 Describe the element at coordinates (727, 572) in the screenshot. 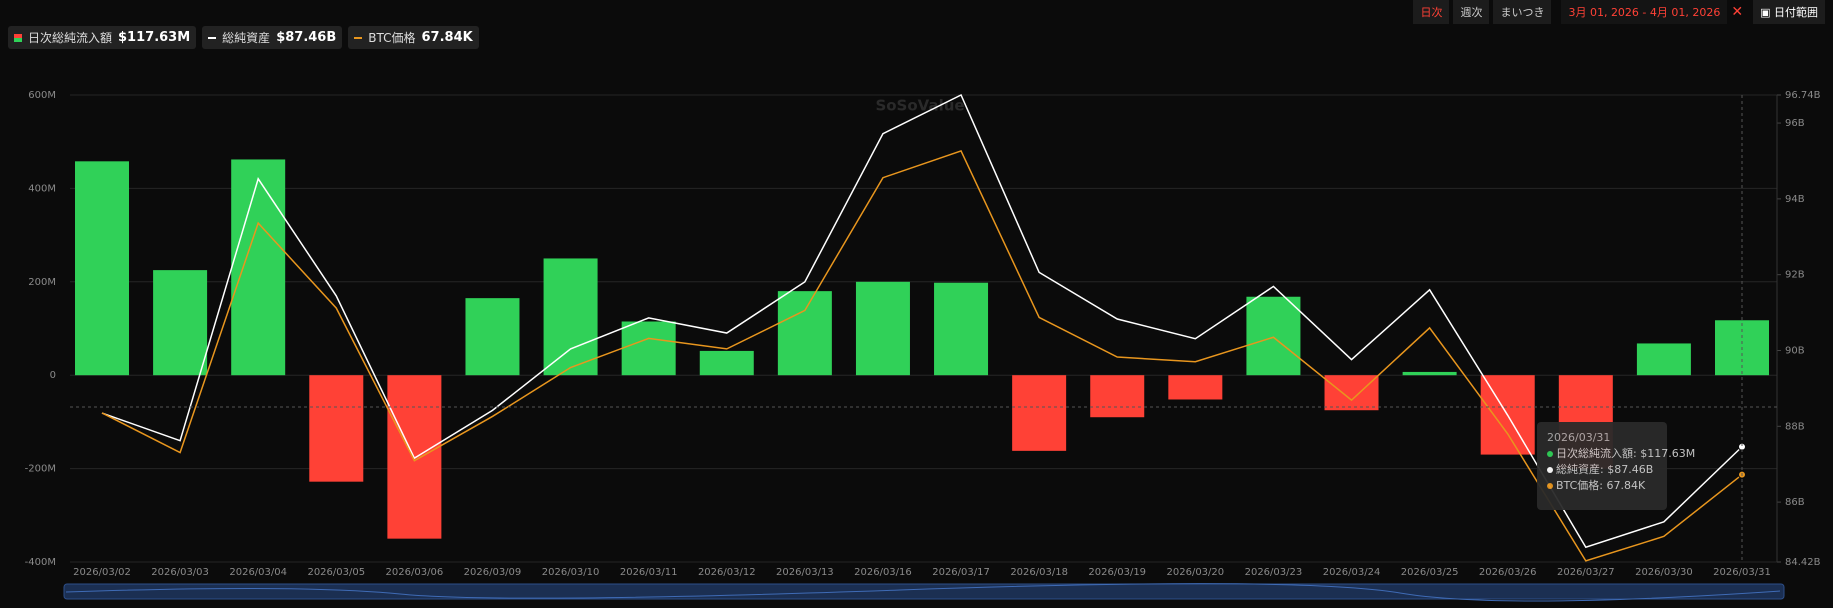

I see `x-tick-label: 2026/03/12` at that location.